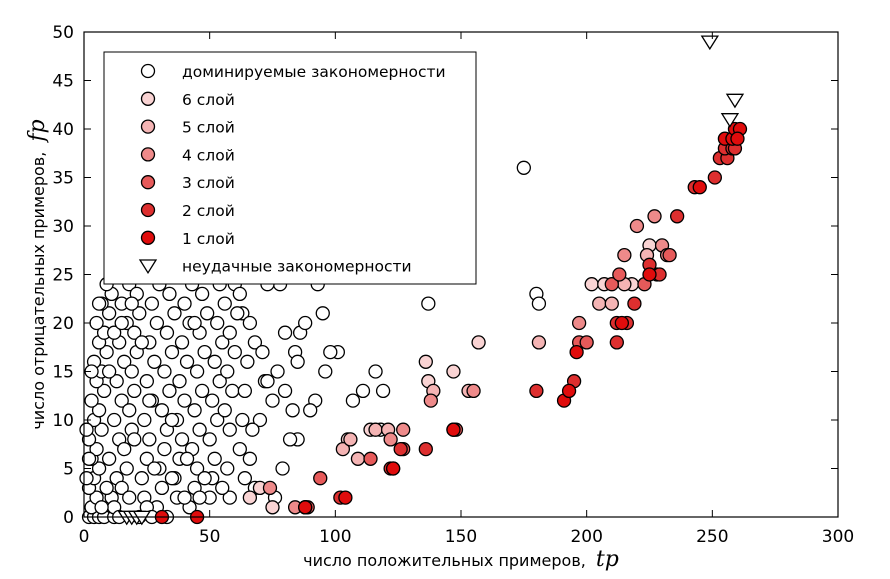  Describe the element at coordinates (461, 559) in the screenshot. I see `x-axis-label: число положительных примеров, tp` at that location.